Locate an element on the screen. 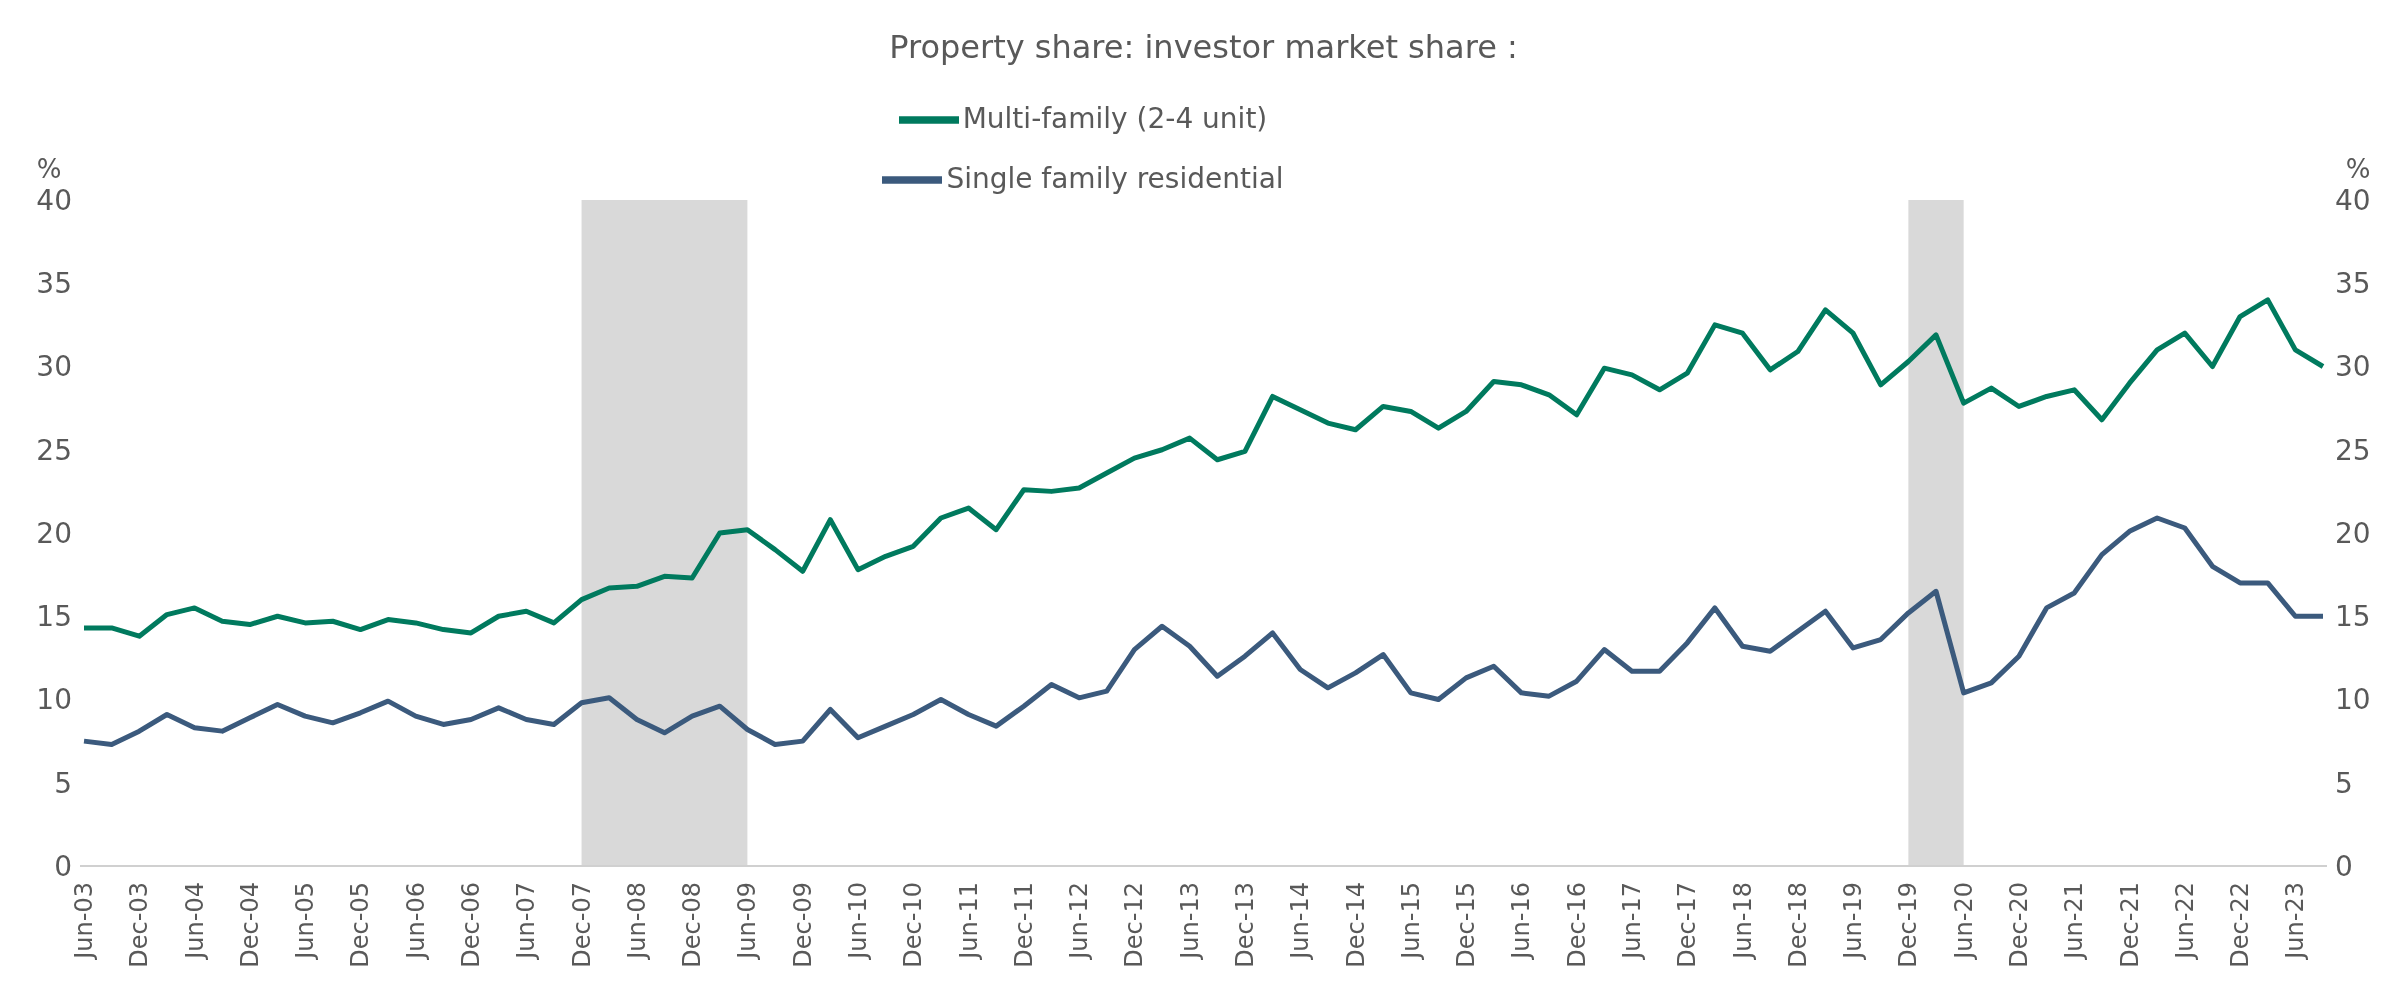  y2-tick-label: 30 is located at coordinates (2353, 367).